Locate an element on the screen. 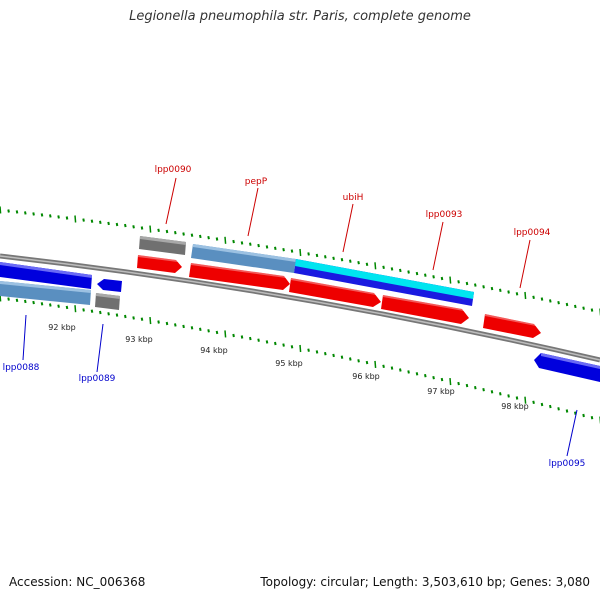  gene-ubiH-highlight is located at coordinates (384, 279).